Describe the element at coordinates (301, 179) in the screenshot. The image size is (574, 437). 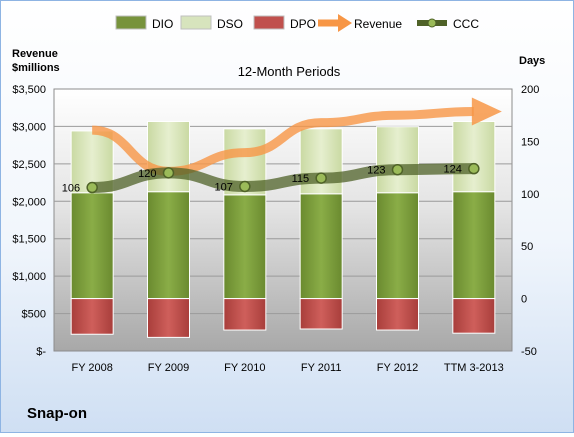
I see `ccc-data-label: 115` at that location.